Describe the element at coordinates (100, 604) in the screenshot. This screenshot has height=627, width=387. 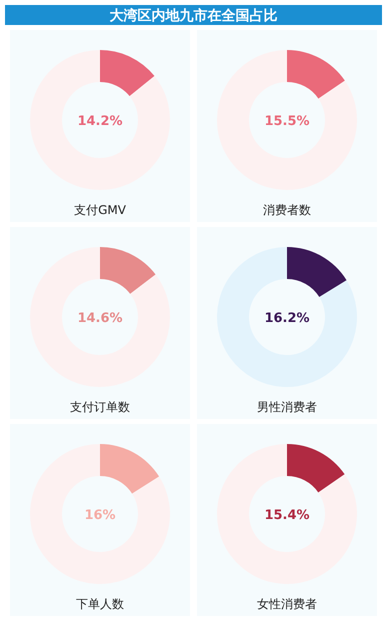
I see `text: 下单人数` at that location.